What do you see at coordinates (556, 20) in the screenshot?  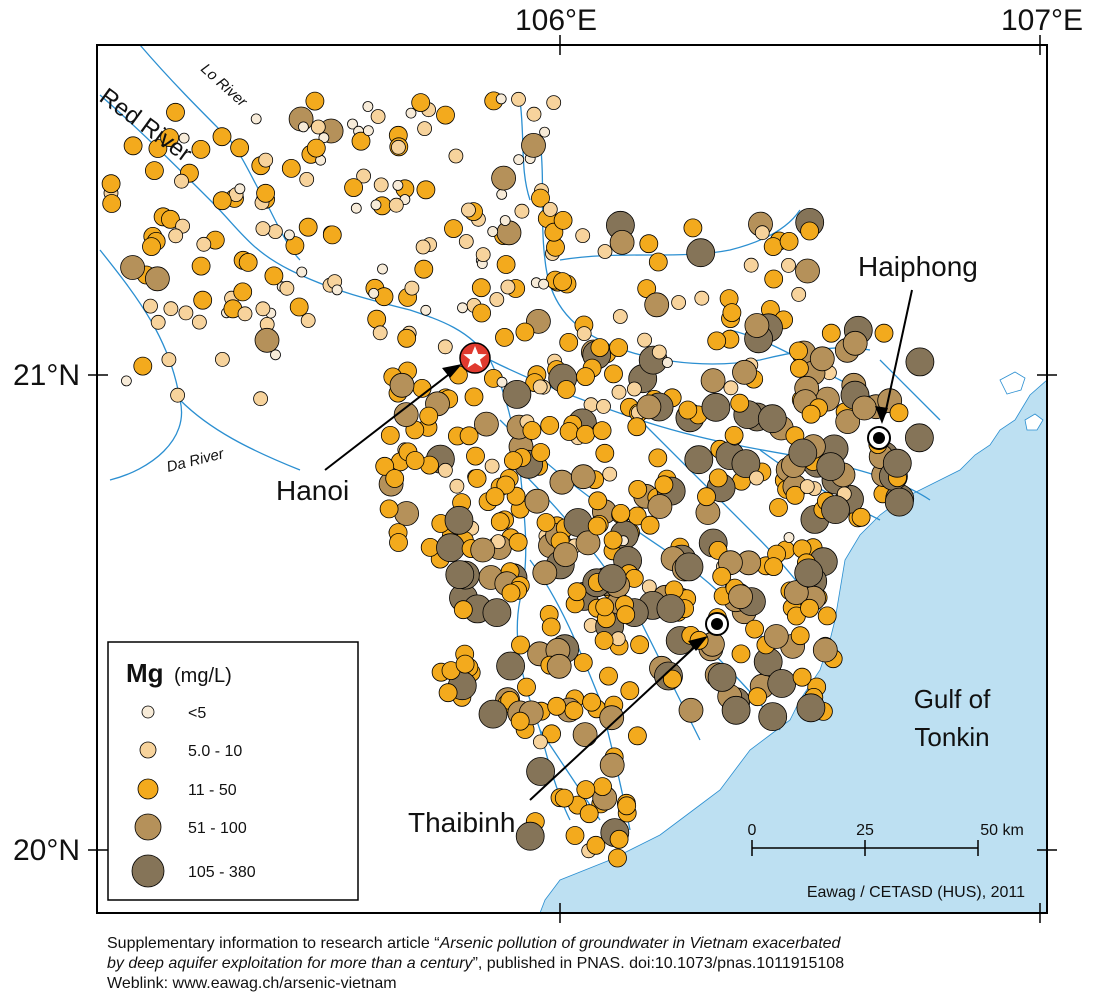 I see `lon-label-106: 106°E` at bounding box center [556, 20].